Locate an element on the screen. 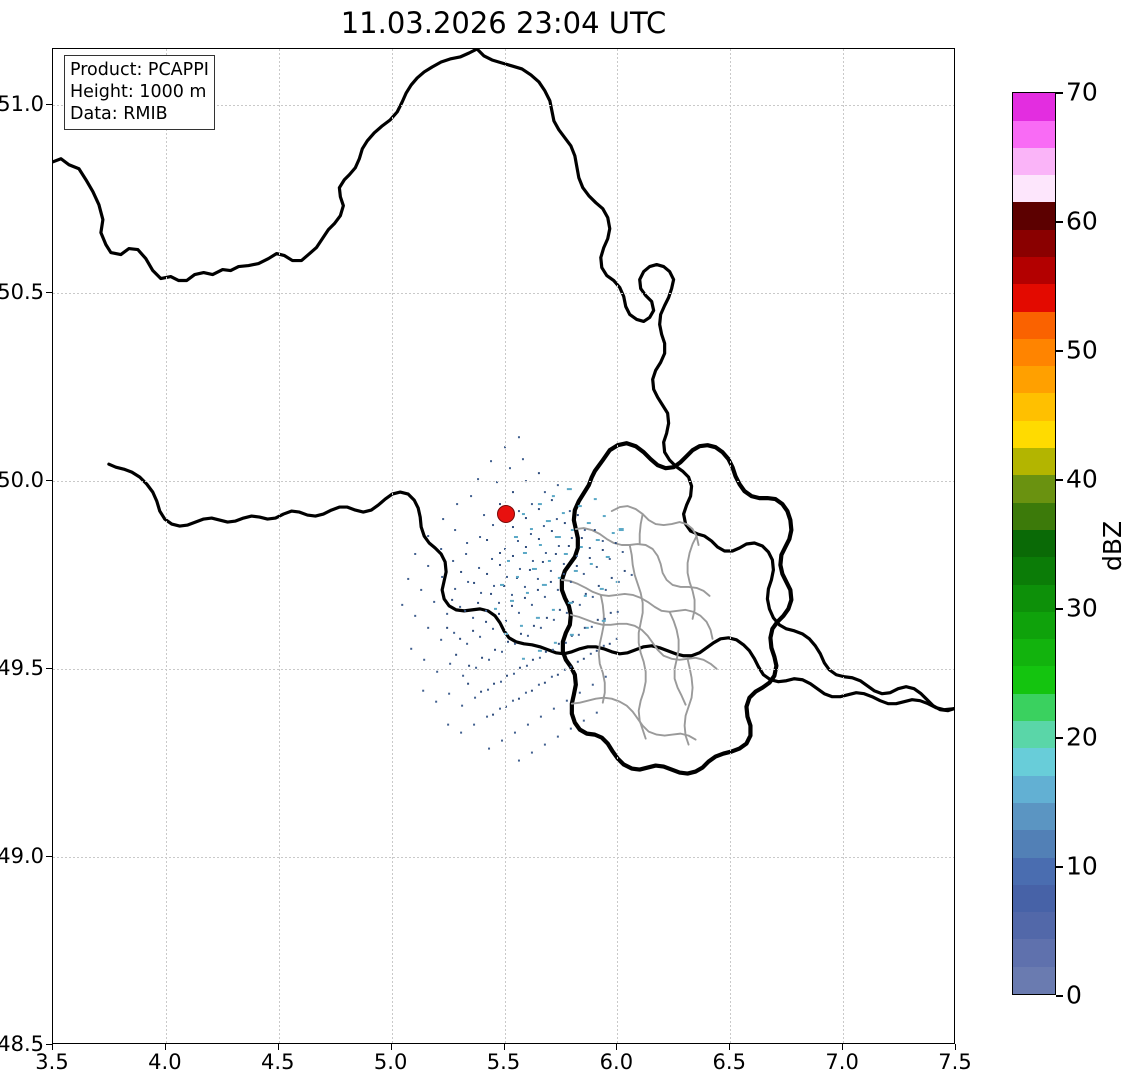 Image resolution: width=1145 pixels, height=1084 pixels. luxembourg-border-path is located at coordinates (676, 608).